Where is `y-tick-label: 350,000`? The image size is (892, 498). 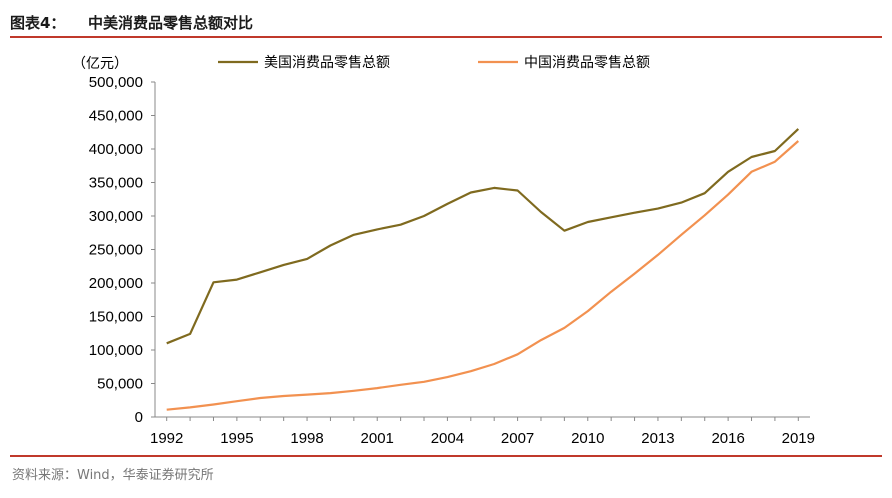 y-tick-label: 350,000 is located at coordinates (116, 183).